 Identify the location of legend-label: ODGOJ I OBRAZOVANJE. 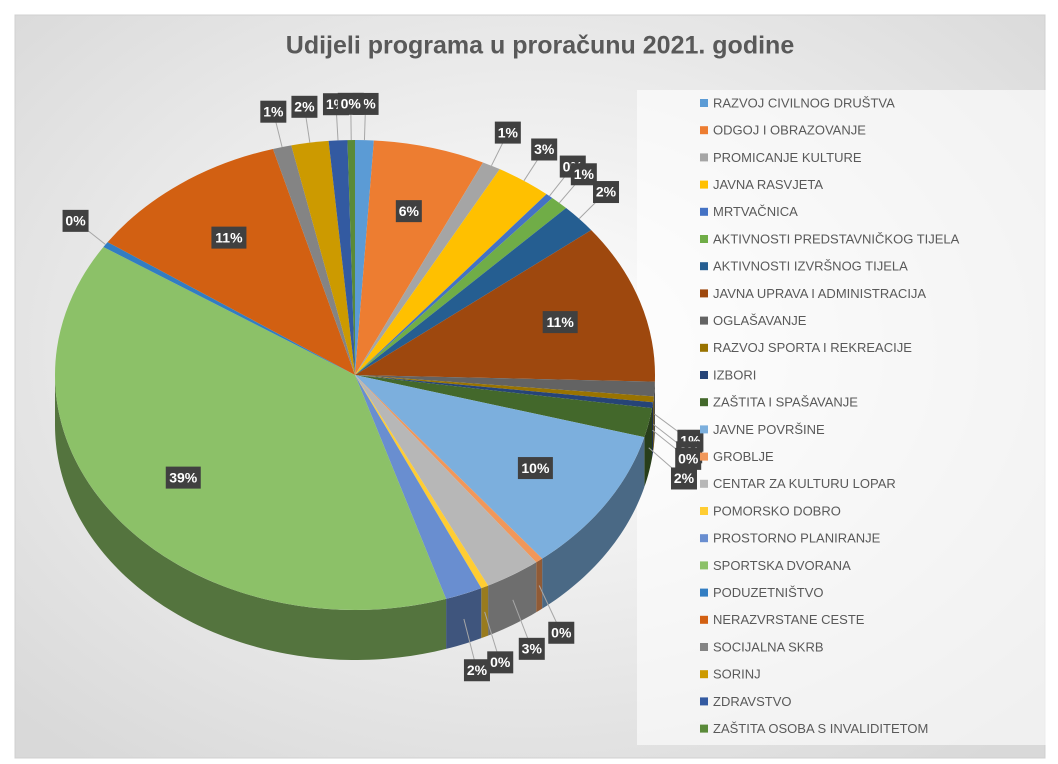
(789, 130).